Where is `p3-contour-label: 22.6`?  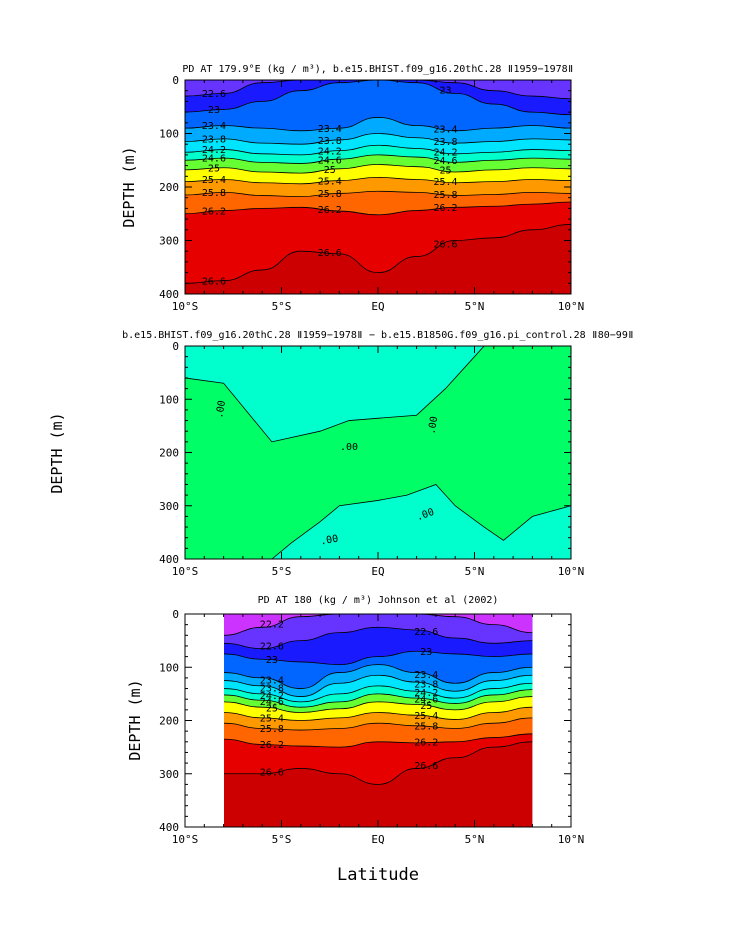 p3-contour-label: 22.6 is located at coordinates (272, 647).